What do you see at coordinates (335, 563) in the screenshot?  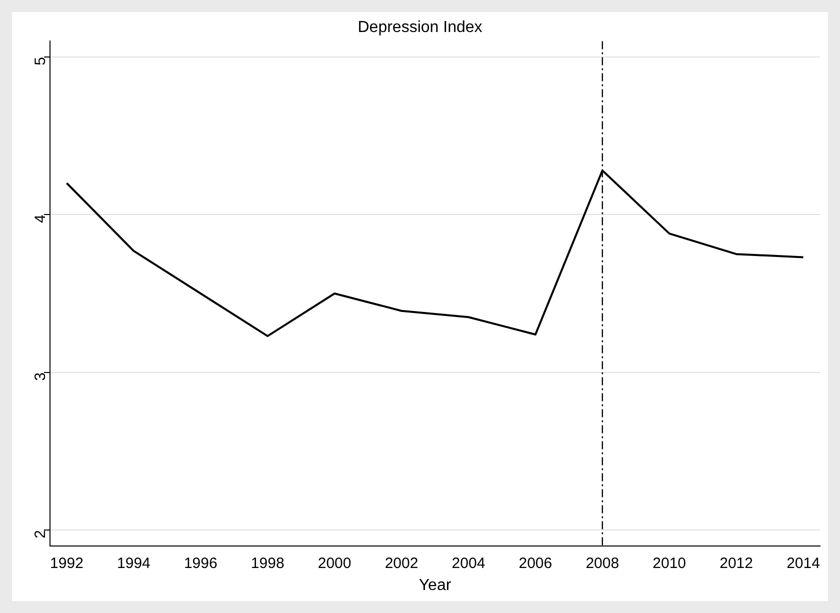 I see `x-tick-label: 2000` at bounding box center [335, 563].